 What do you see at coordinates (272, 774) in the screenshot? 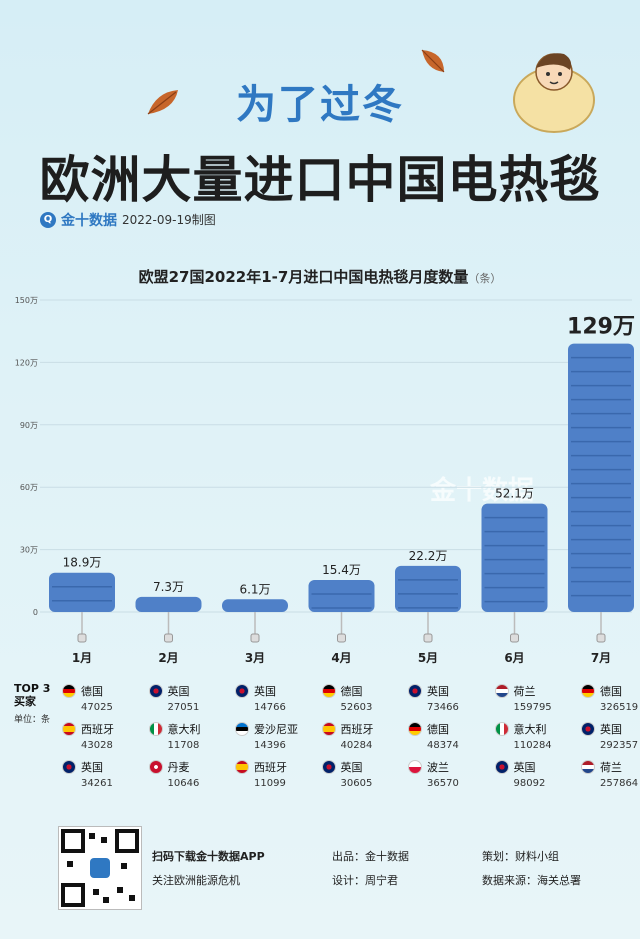
I see `buyer-item: 西班牙 11099` at bounding box center [272, 774].